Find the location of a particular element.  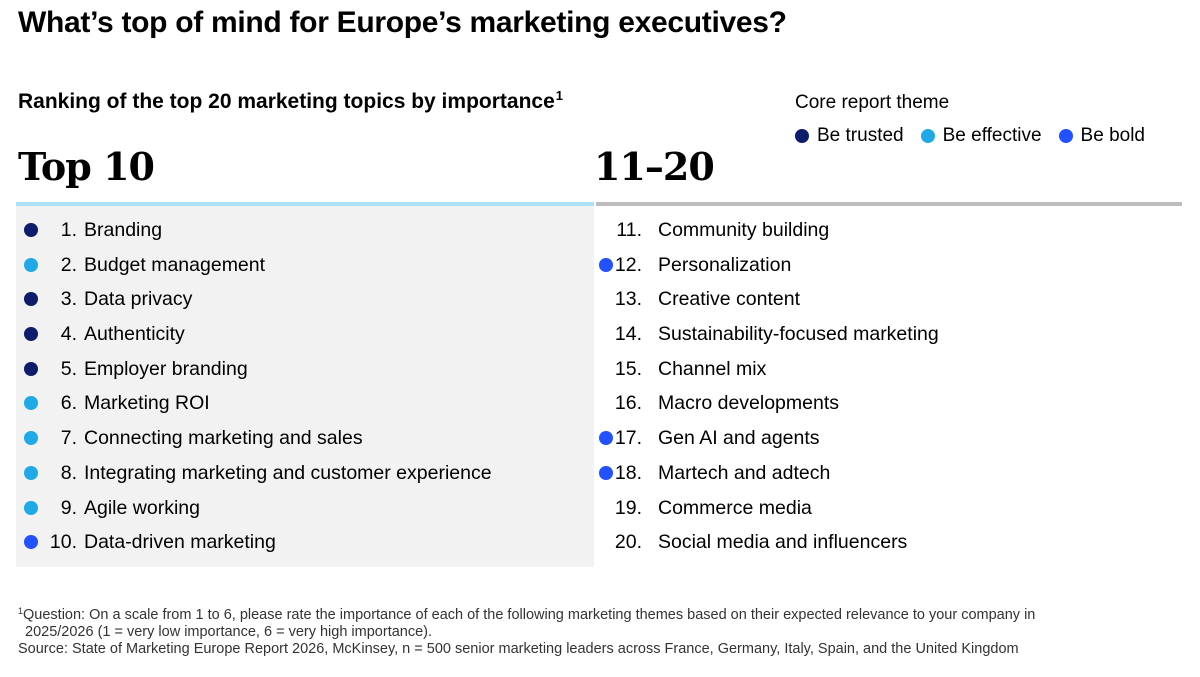

topic-label: Commerce media is located at coordinates (735, 507).